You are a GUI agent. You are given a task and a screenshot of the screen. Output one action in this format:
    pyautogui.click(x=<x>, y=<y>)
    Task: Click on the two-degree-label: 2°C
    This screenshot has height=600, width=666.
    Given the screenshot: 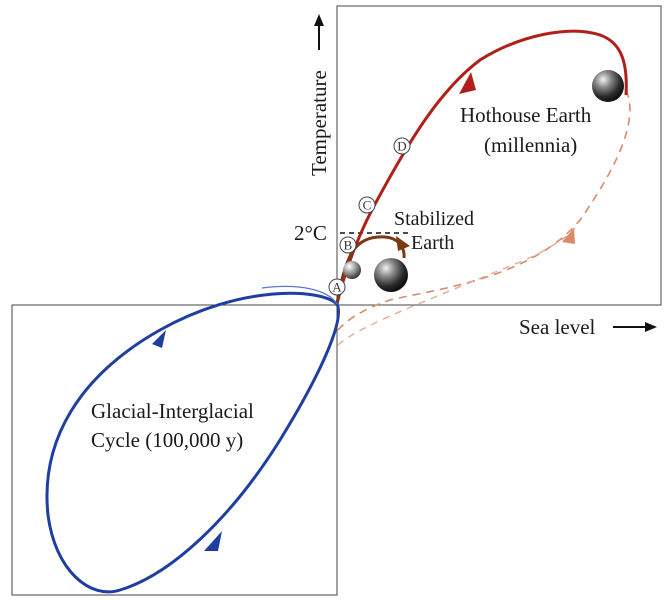 What is the action you would take?
    pyautogui.click(x=310, y=233)
    